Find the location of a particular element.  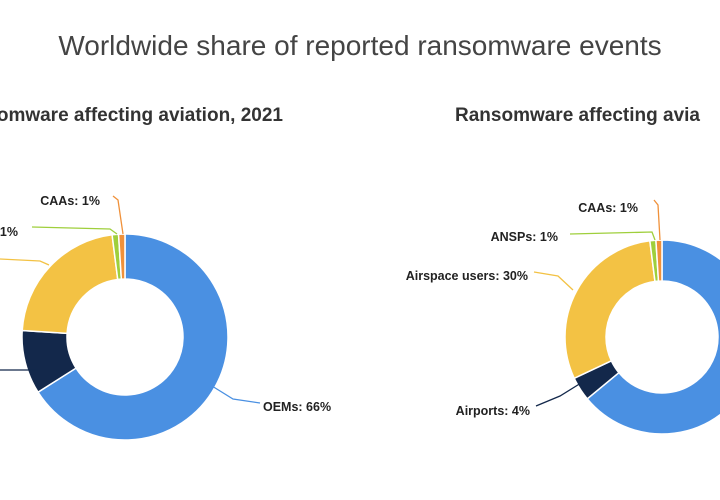

data-label: OEMs: 66% is located at coordinates (297, 407).